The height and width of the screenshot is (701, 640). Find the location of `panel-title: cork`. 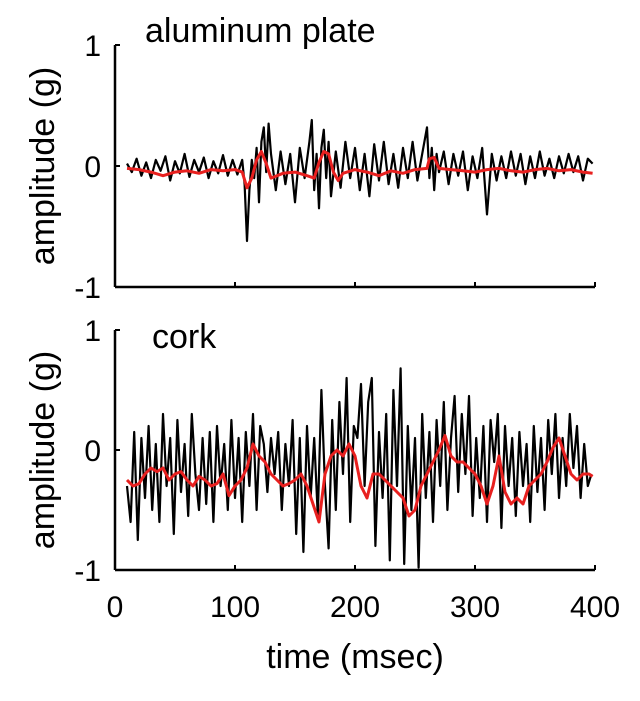

panel-title: cork is located at coordinates (184, 337).